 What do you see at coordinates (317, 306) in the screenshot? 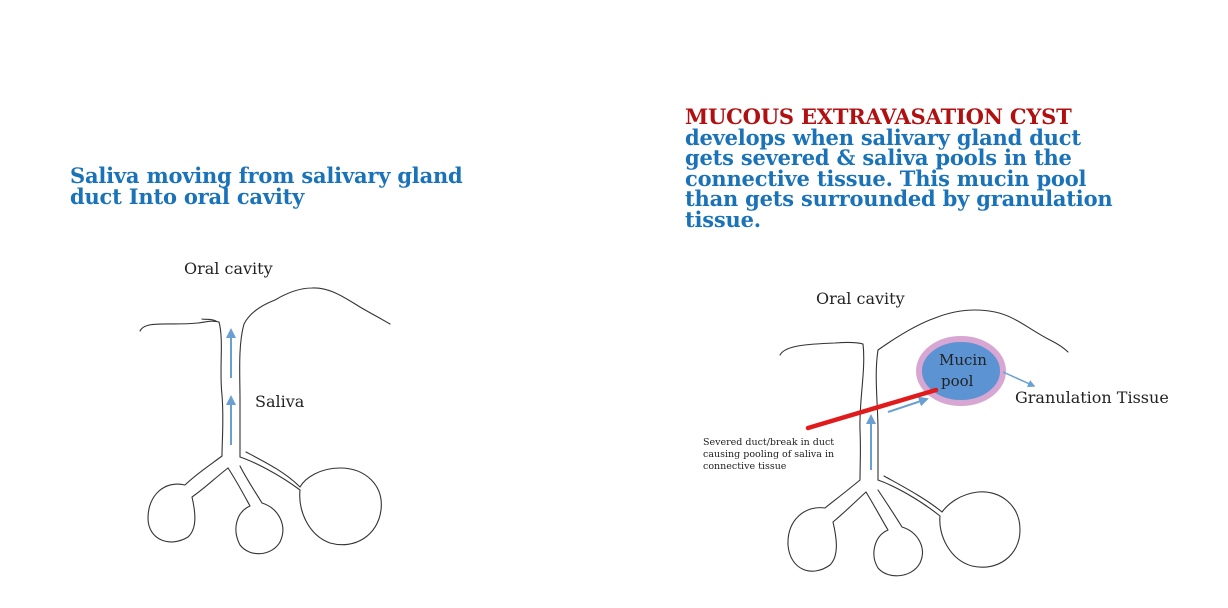
I see `left-mucosa-surface-right` at bounding box center [317, 306].